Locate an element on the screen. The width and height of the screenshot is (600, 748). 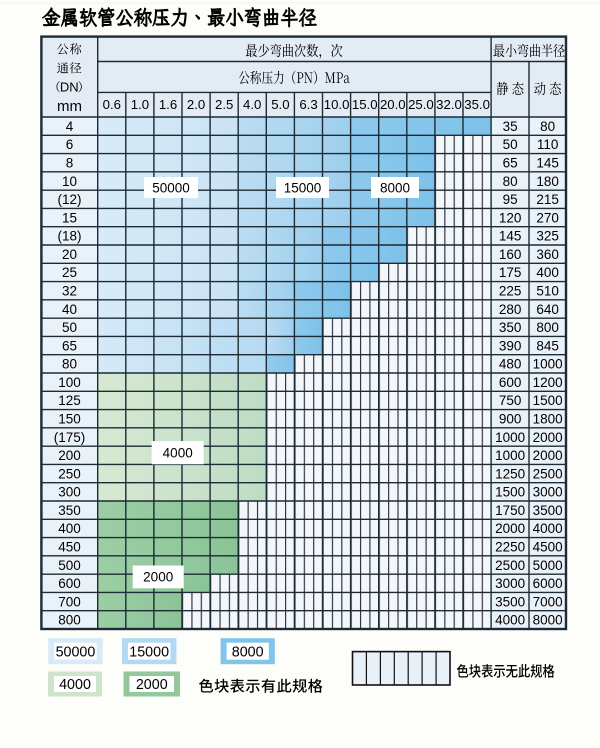
svg-text: 15.0 is located at coordinates (365, 104).